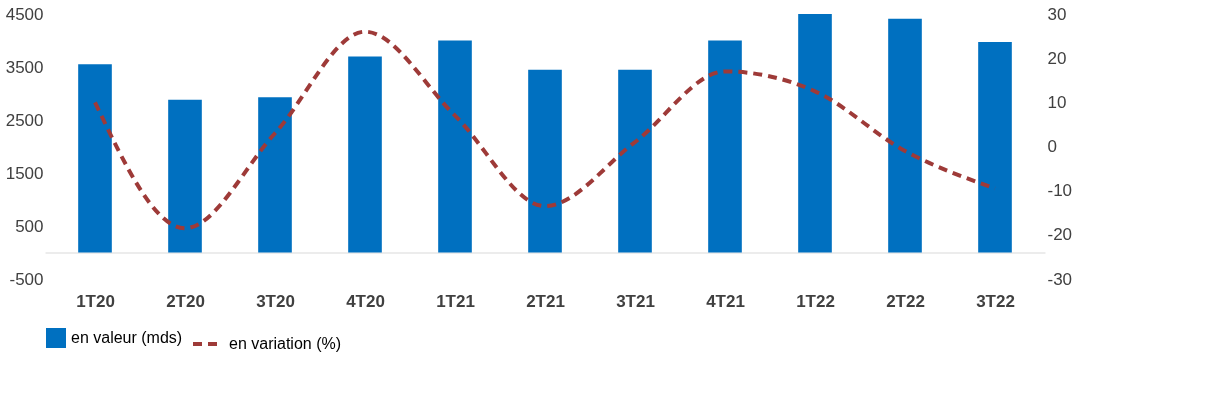  I want to click on y2-tick-label: 30, so click(1057, 14).